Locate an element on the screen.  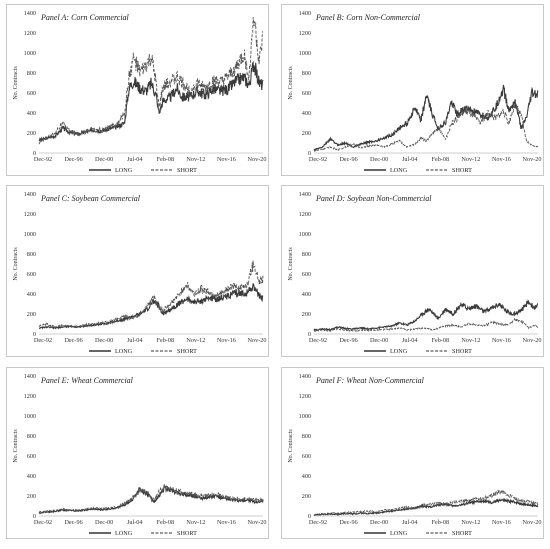
chart-title: Panel B: Corn Non-Commercial is located at coordinates (368, 17).